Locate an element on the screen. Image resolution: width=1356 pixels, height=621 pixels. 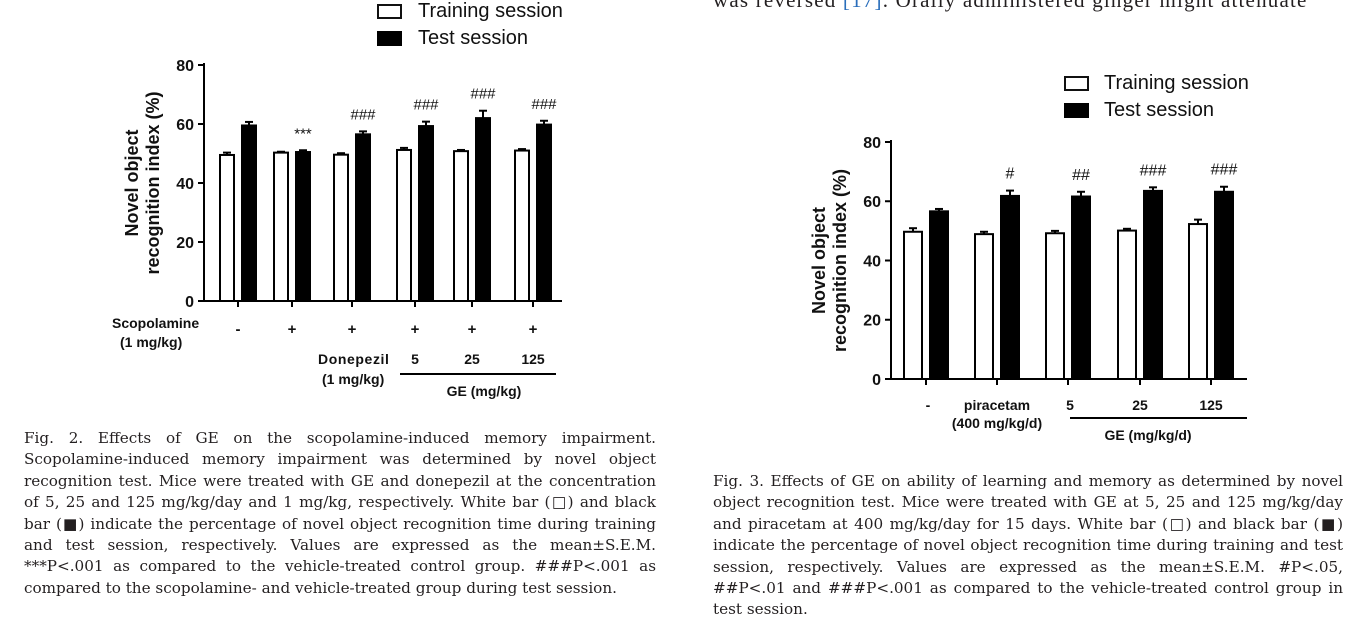
scopolamine-sign-4: + is located at coordinates (415, 329).